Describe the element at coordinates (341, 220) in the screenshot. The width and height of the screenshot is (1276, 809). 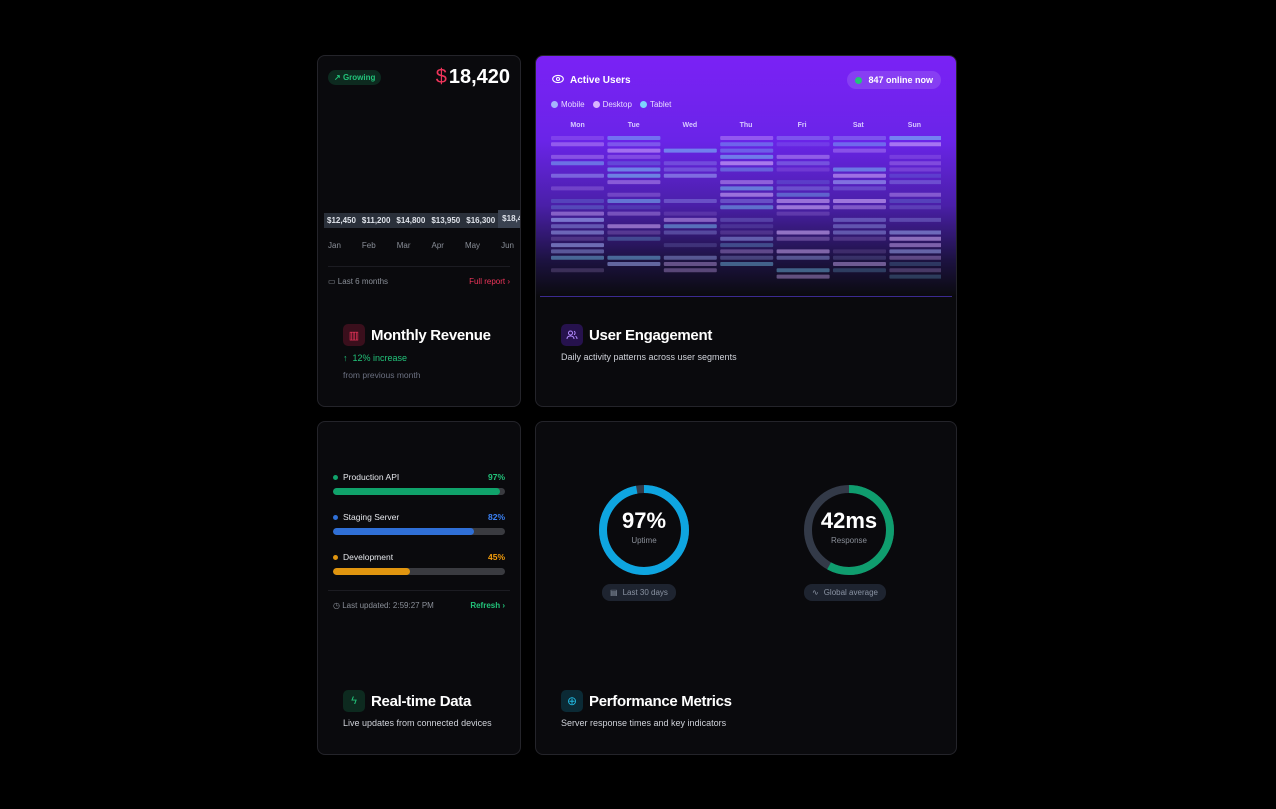
I see `bar-label: $12,450` at that location.